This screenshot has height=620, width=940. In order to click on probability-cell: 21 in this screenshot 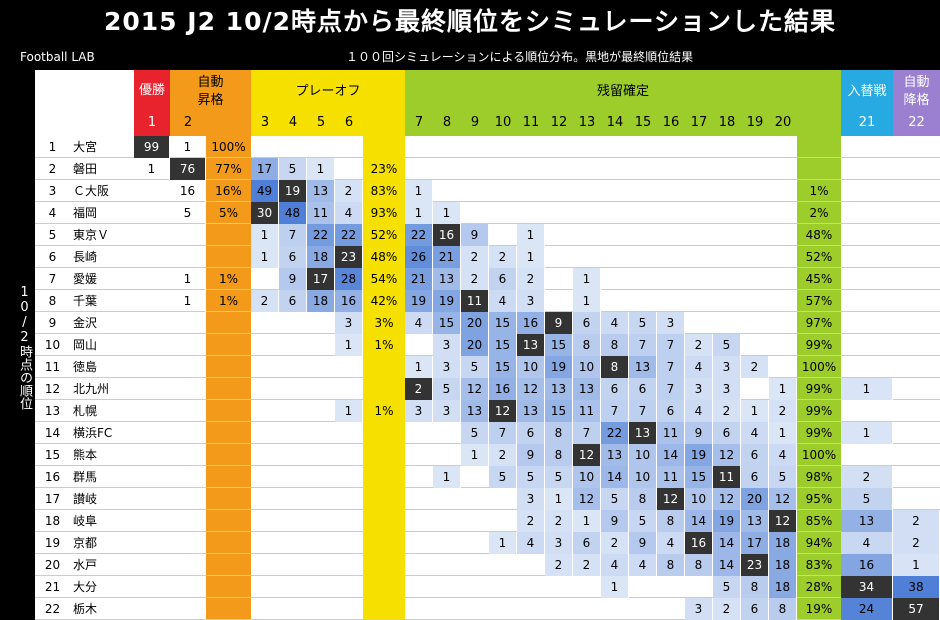, I will do `click(447, 257)`.